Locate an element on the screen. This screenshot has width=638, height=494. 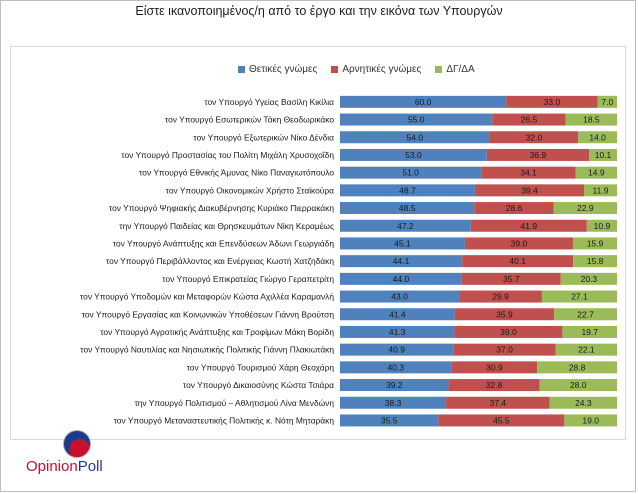
data-label-negative: 37.0 is located at coordinates (504, 350).